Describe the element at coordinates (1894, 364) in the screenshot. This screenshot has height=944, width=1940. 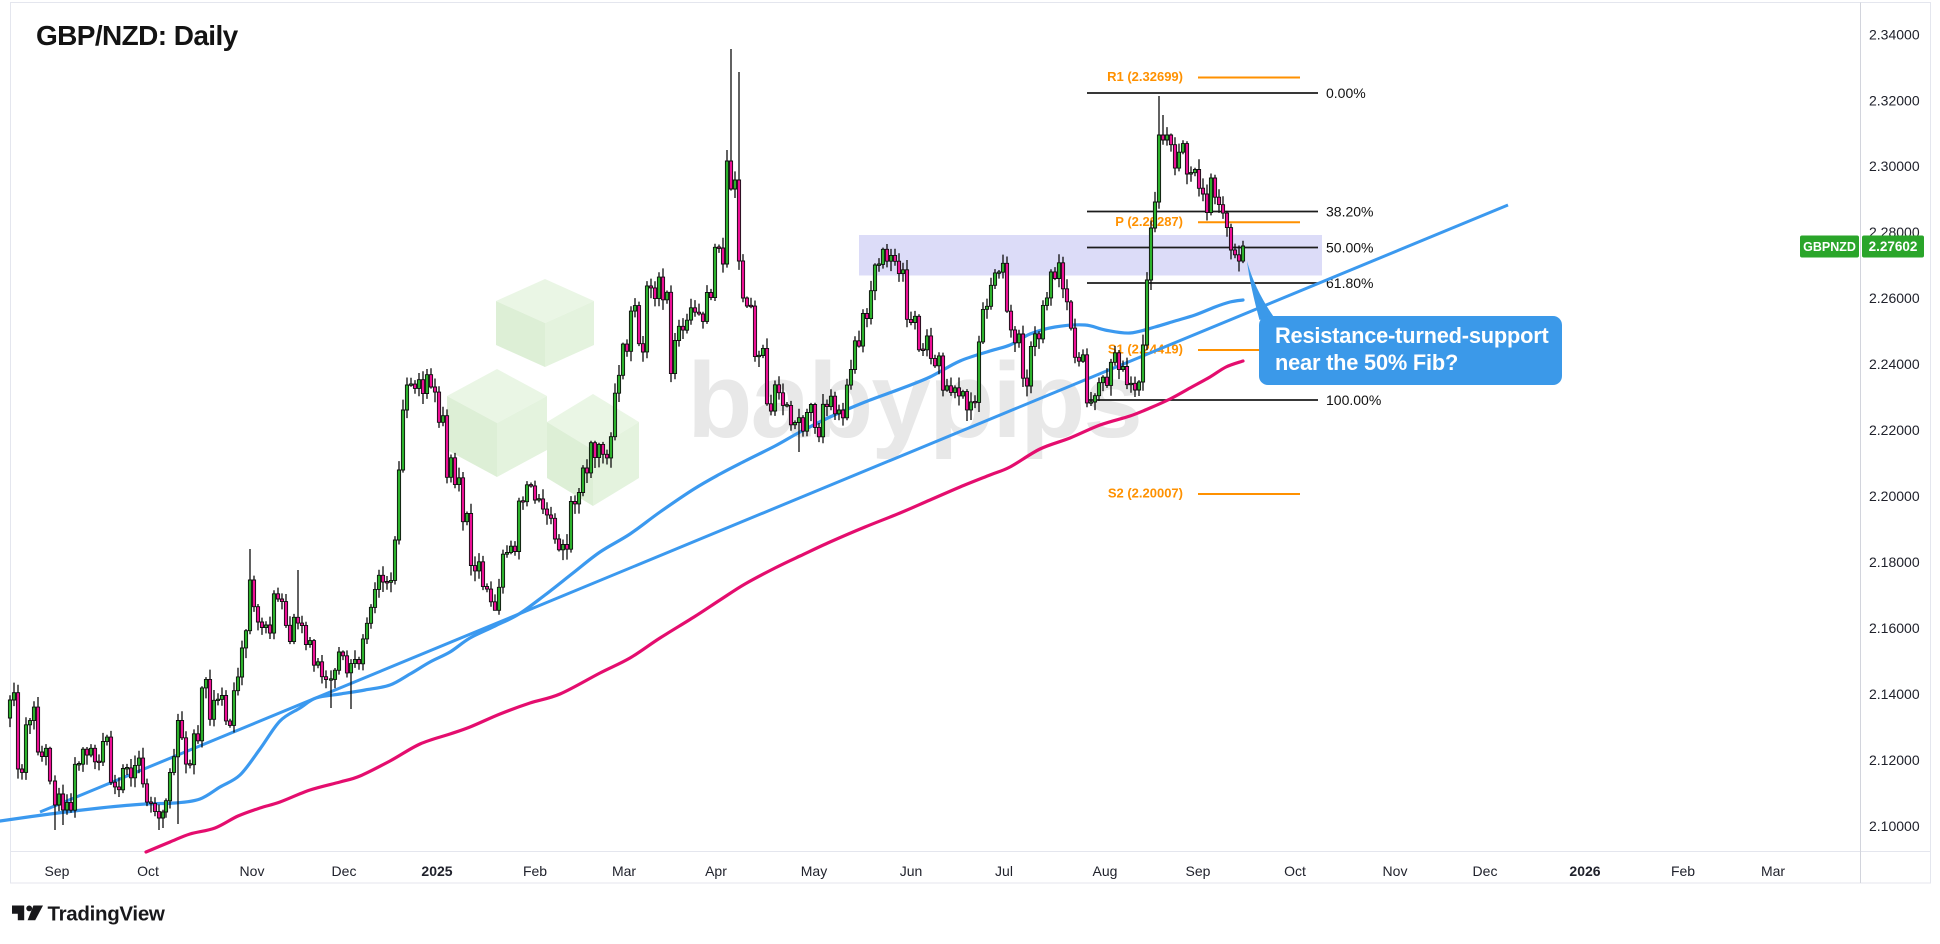
I see `svg-text: 2.24000` at that location.